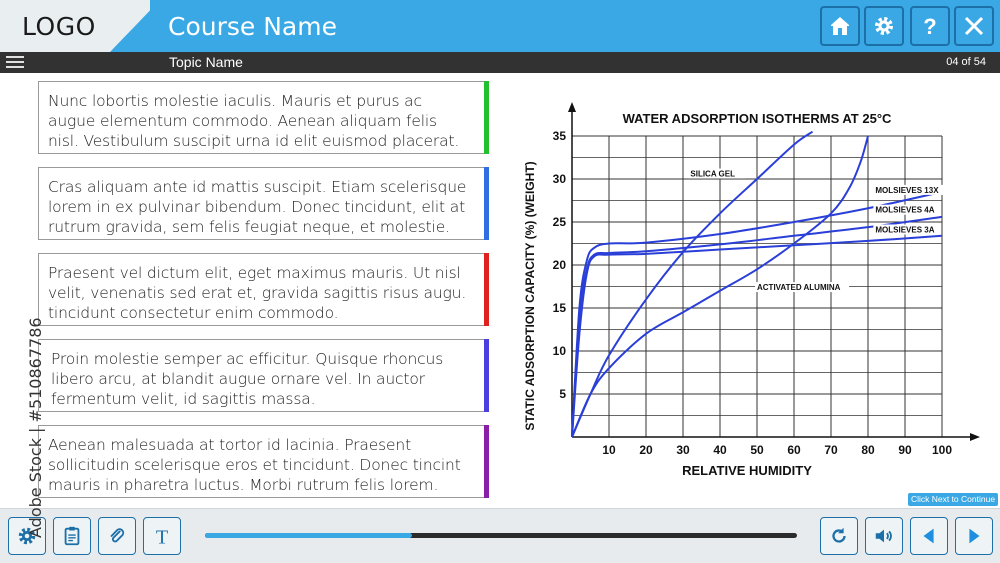 The width and height of the screenshot is (1000, 563). I want to click on text-box-5-accent, so click(486, 461).